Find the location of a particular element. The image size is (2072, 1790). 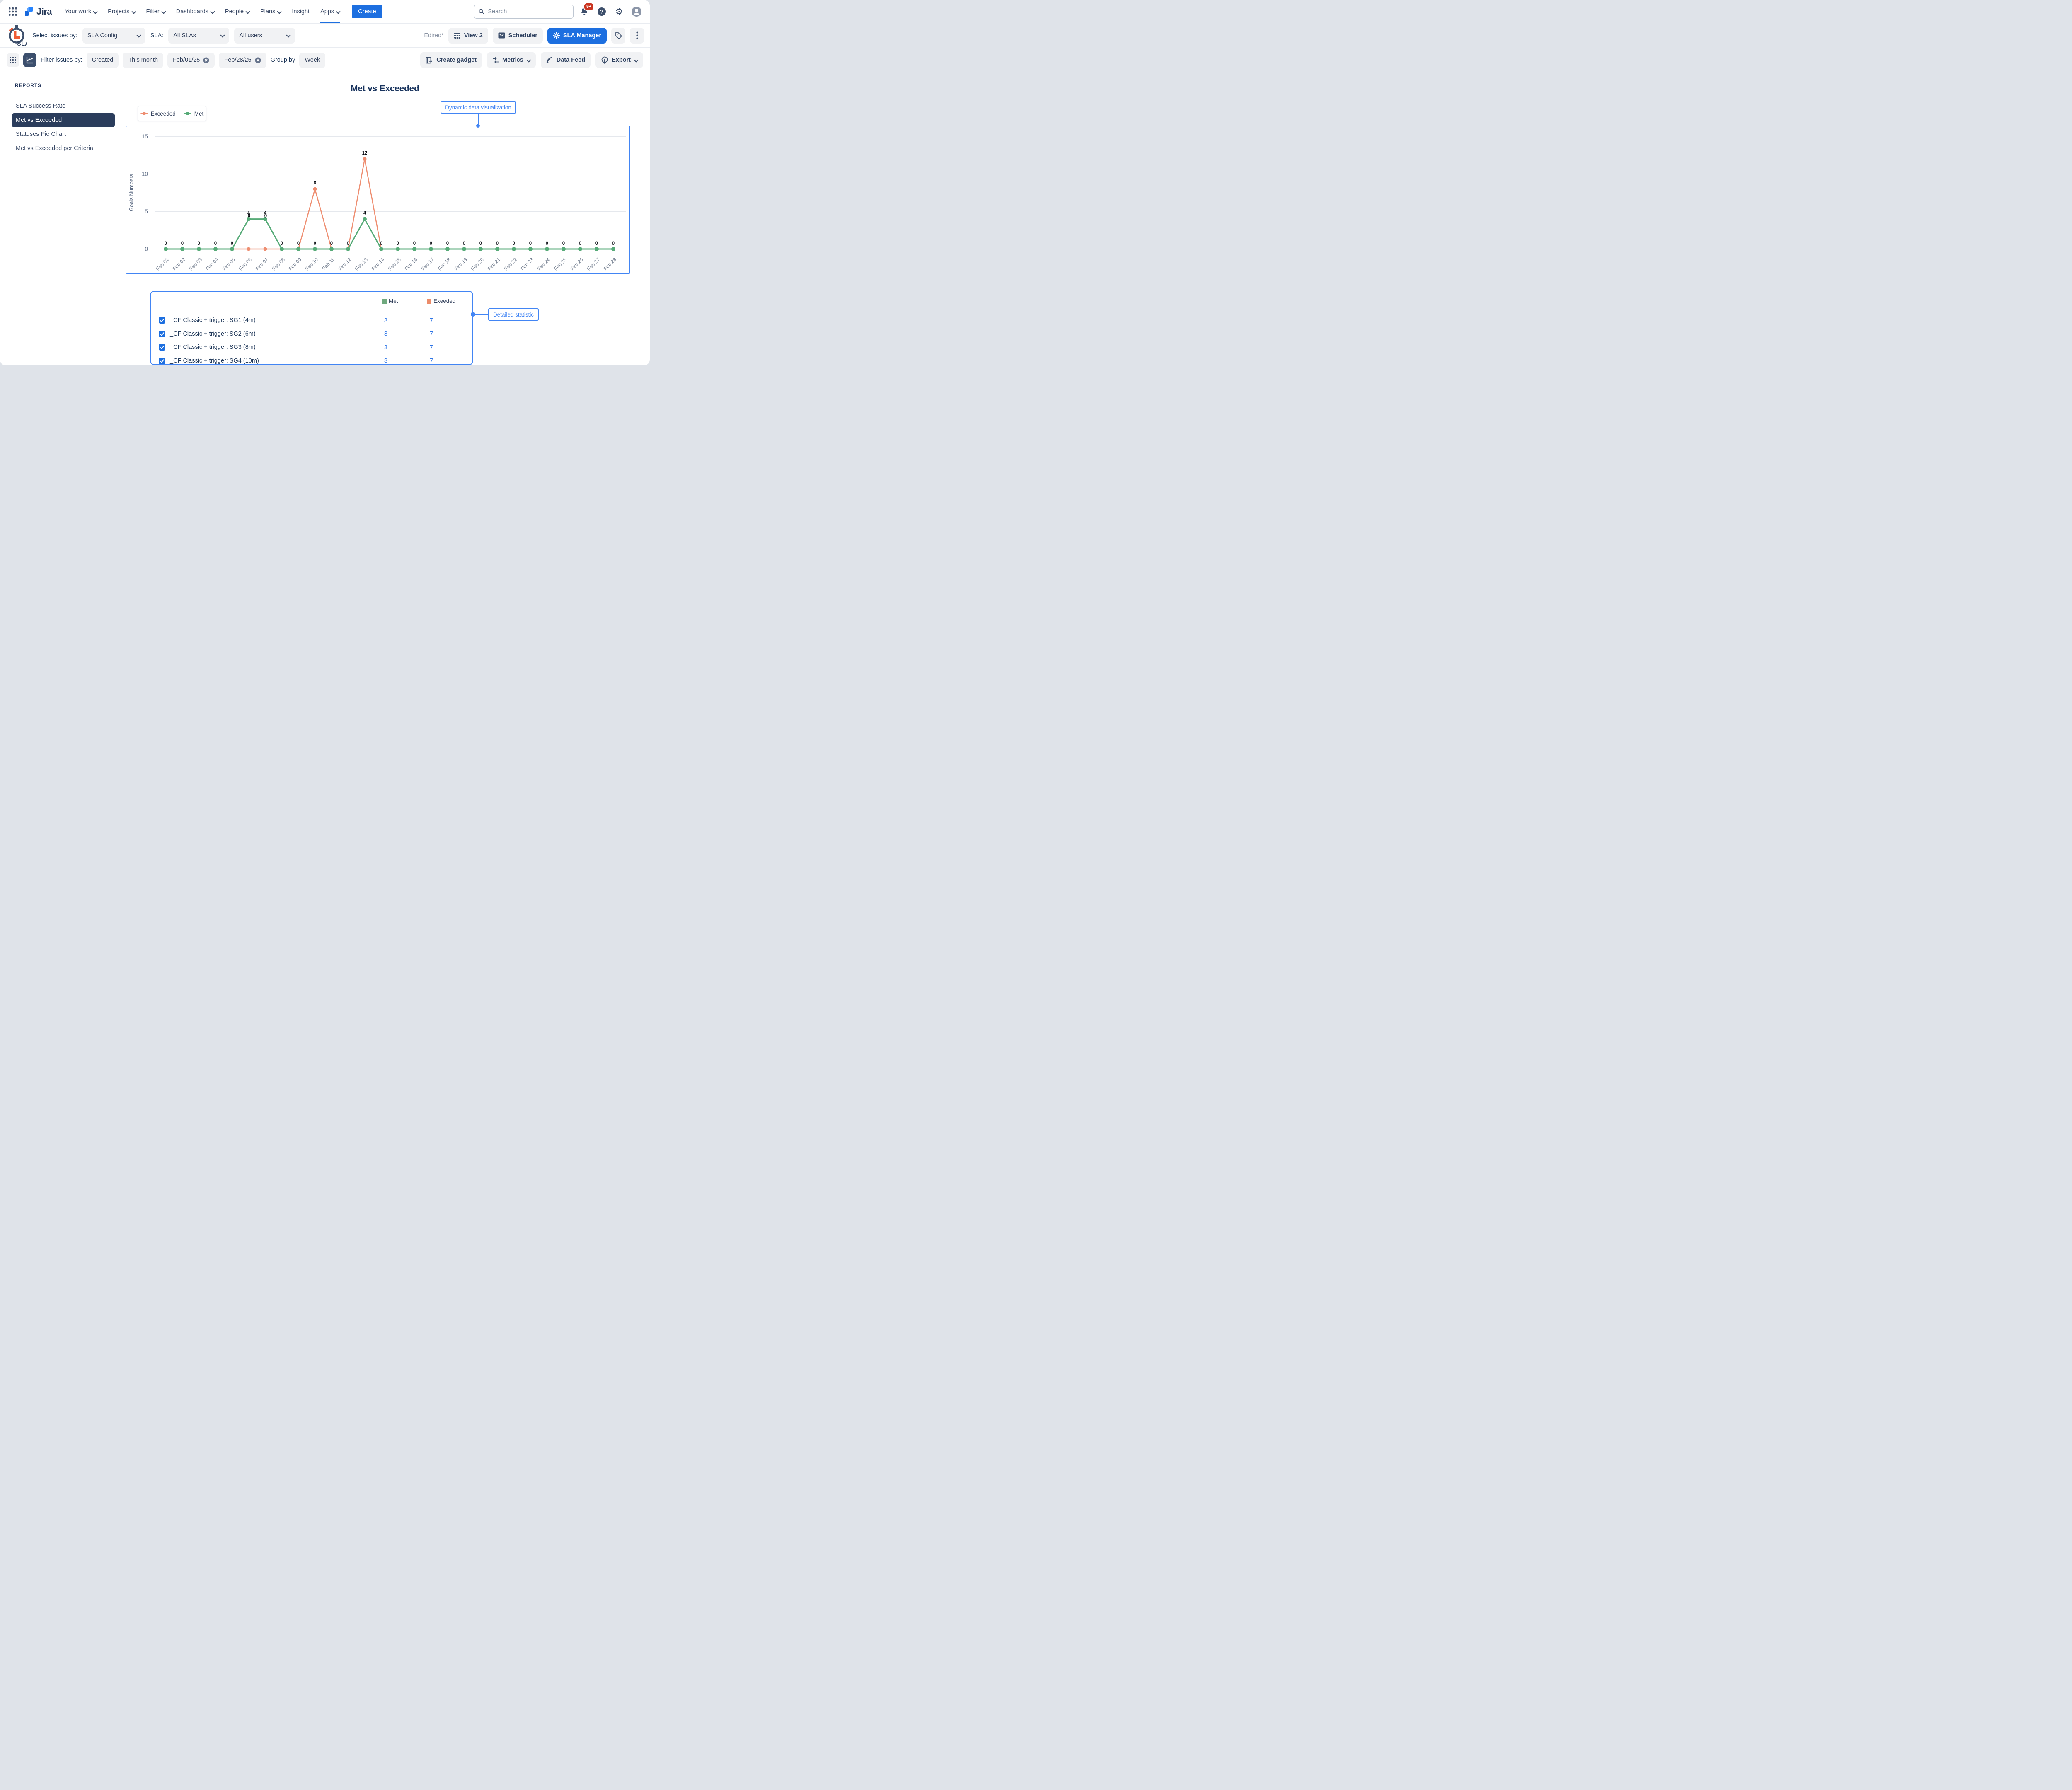

group-by-value-chip: Week is located at coordinates (312, 60).